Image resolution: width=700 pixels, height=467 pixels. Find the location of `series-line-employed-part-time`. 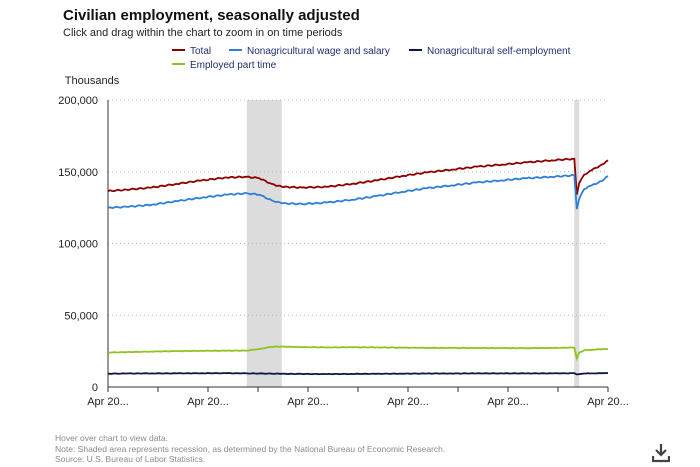

series-line-employed-part-time is located at coordinates (357, 353).